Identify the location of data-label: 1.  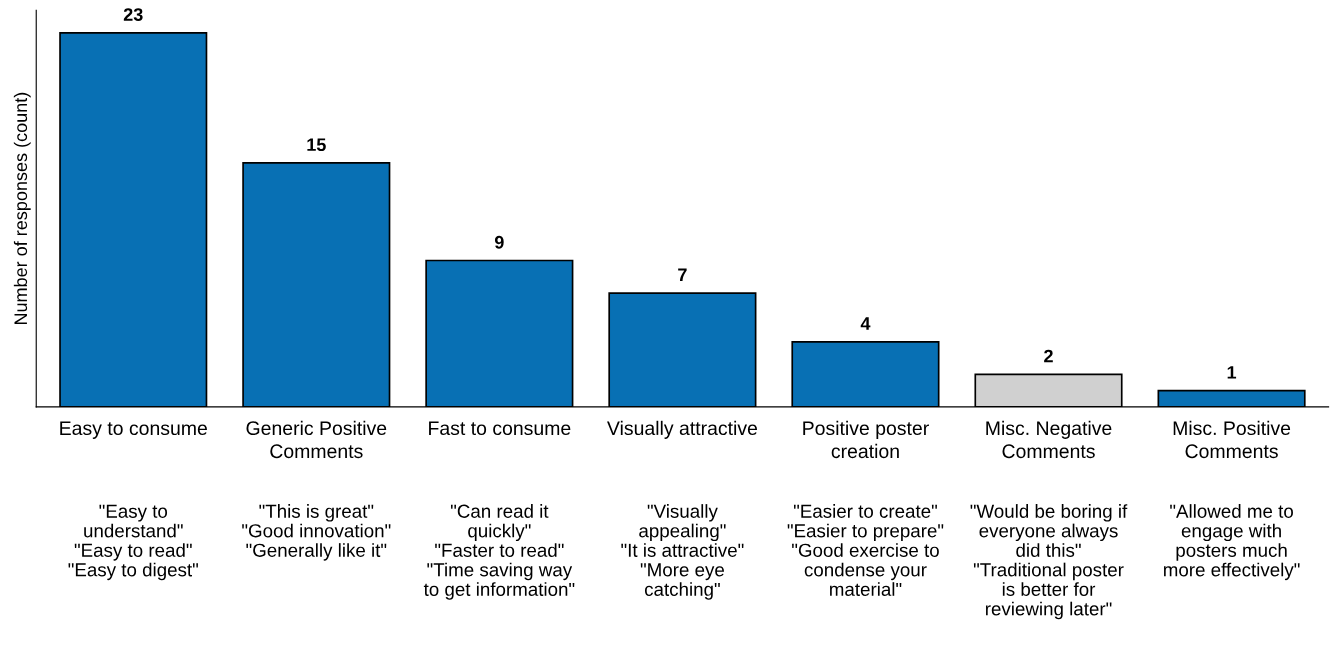
(1232, 372).